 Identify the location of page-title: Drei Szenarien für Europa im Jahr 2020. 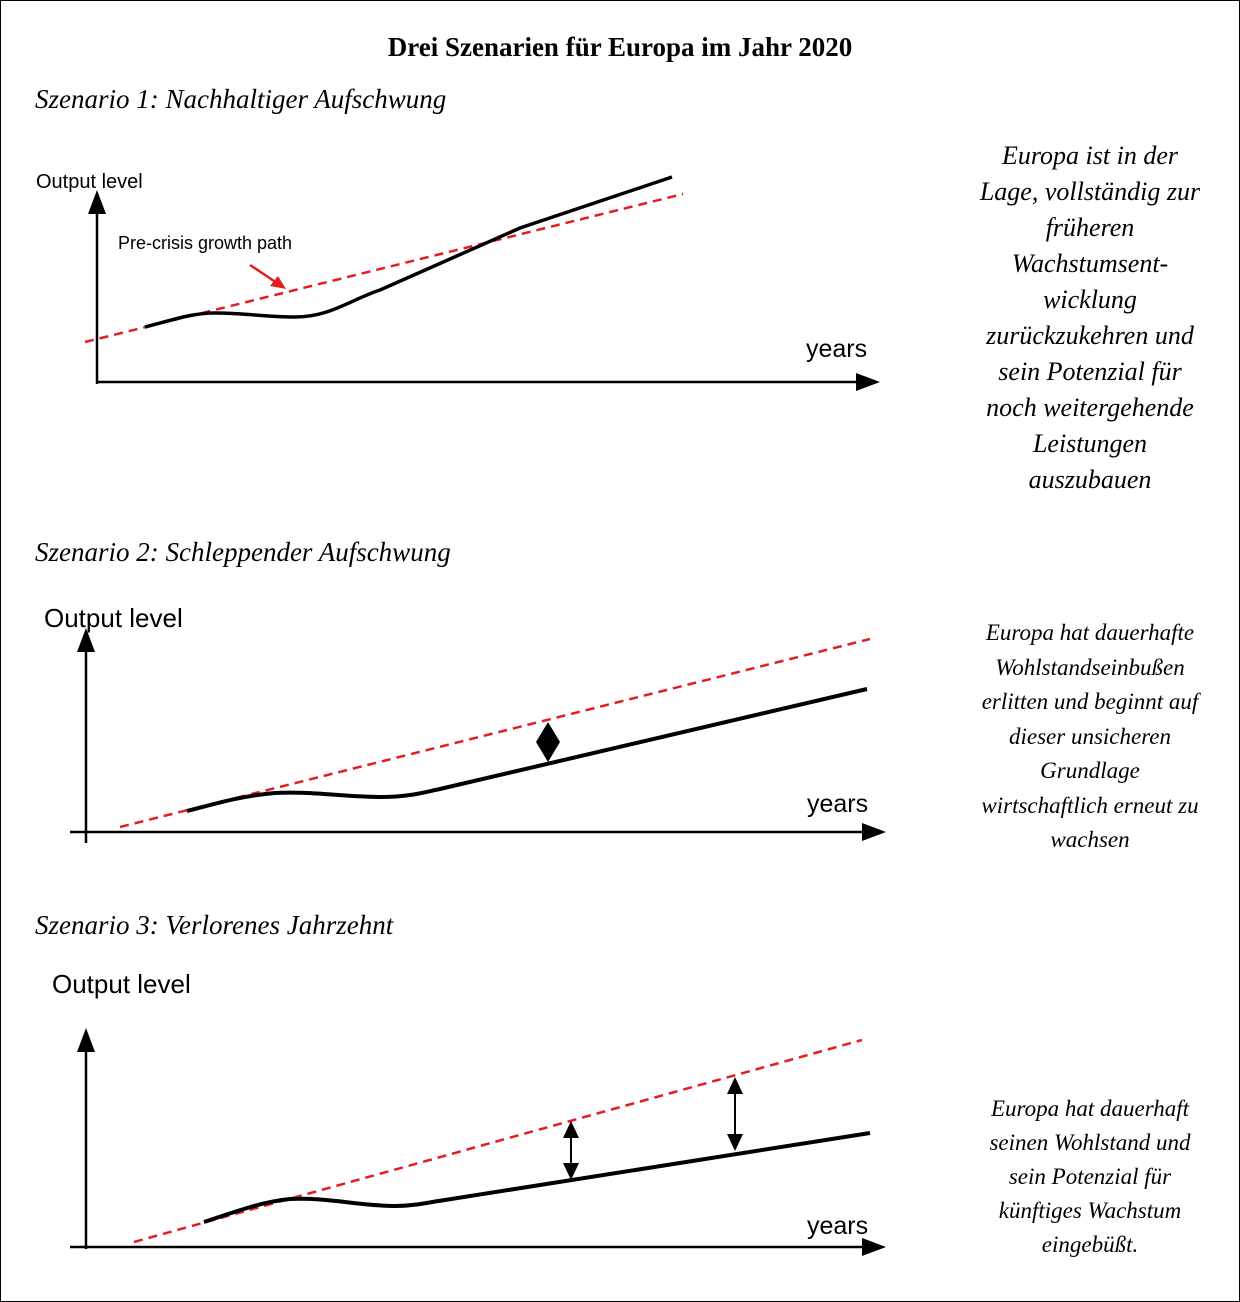
(620, 47).